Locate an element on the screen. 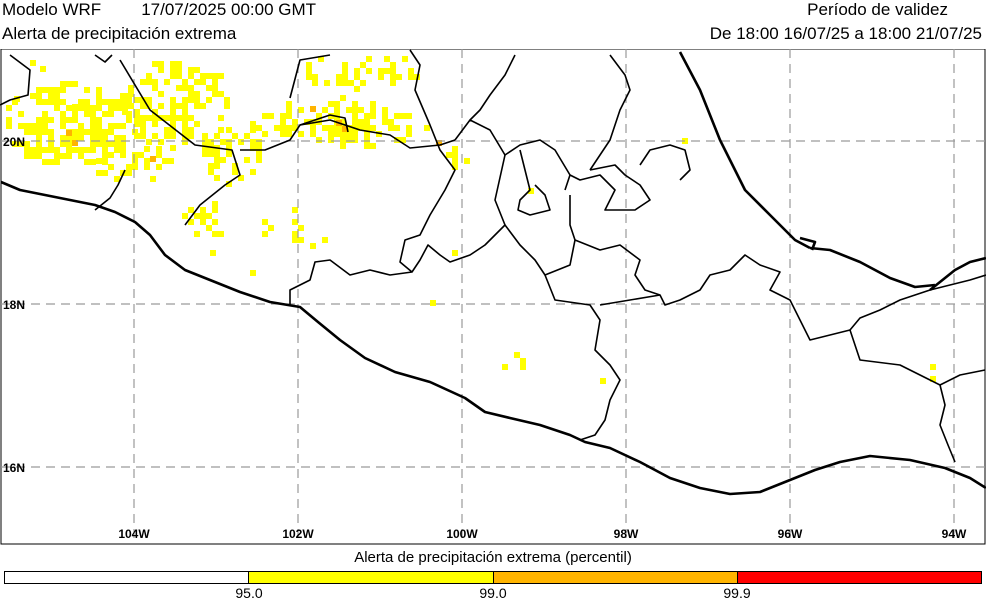 The height and width of the screenshot is (601, 986). product-title: Alerta de precipitación extrema is located at coordinates (119, 33).